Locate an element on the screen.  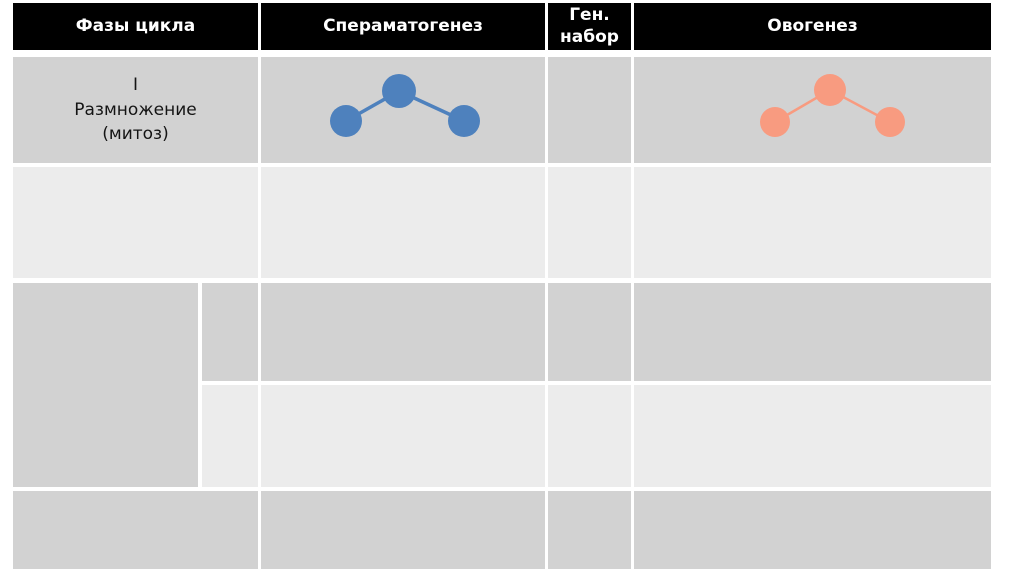
row3-bottom-spermatogenesis-cell is located at coordinates (403, 436).